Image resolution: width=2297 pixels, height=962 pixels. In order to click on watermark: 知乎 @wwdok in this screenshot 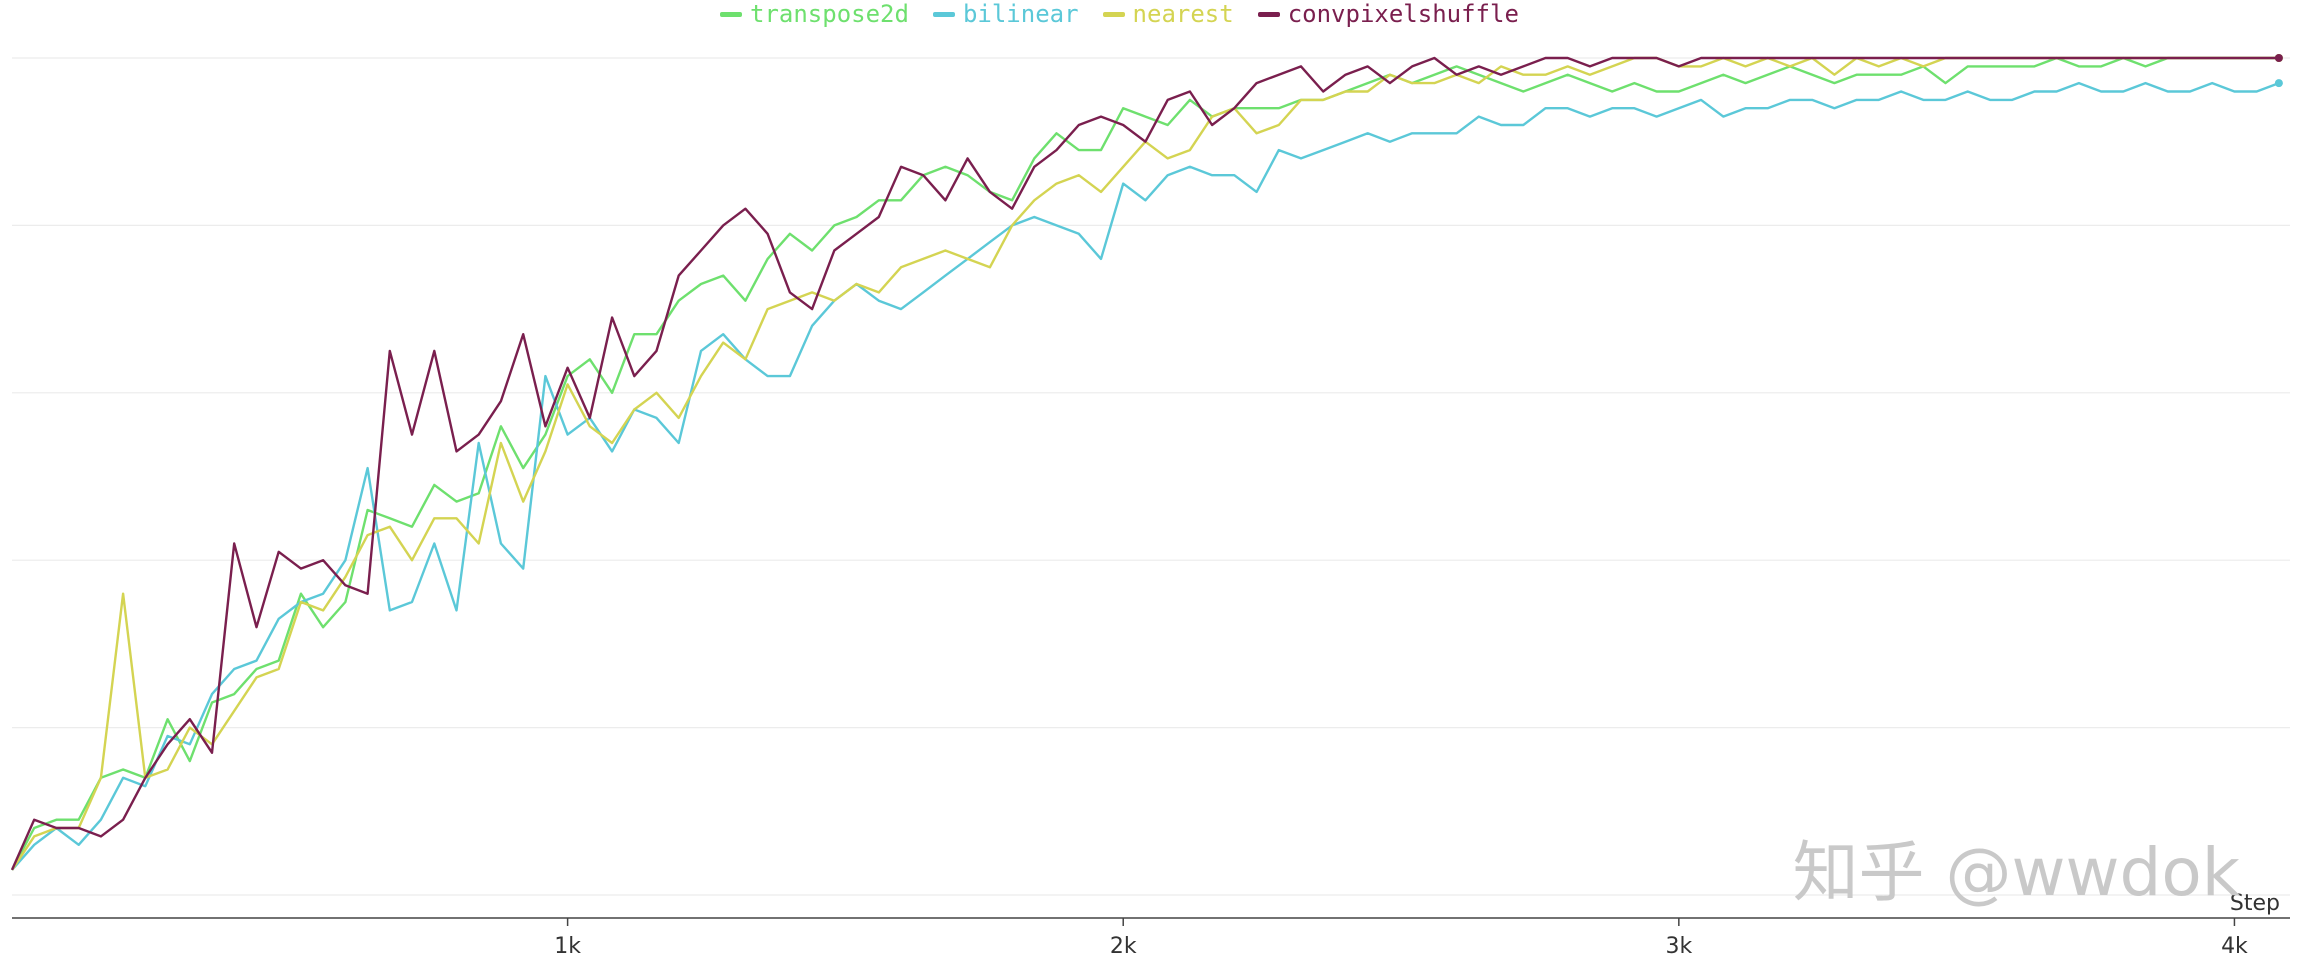, I will do `click(2017, 872)`.